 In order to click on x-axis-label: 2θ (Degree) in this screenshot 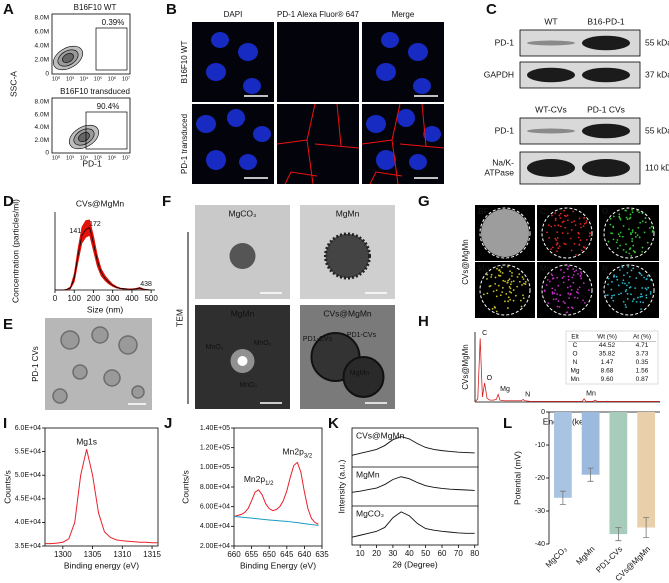, I will do `click(415, 564)`.